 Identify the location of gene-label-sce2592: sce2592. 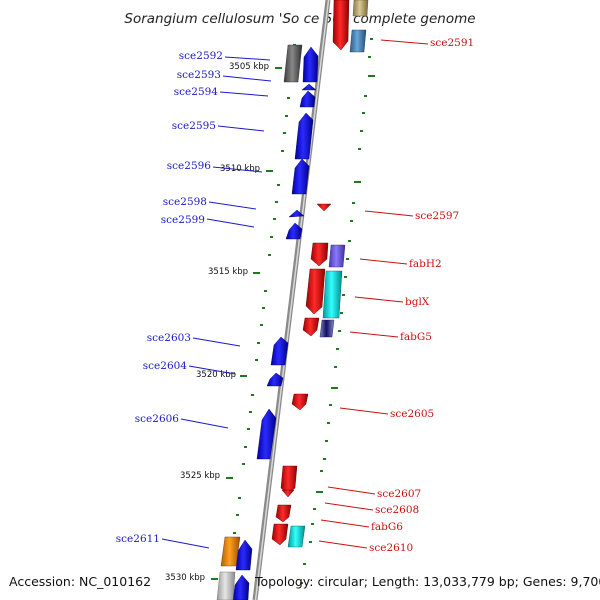
(201, 56).